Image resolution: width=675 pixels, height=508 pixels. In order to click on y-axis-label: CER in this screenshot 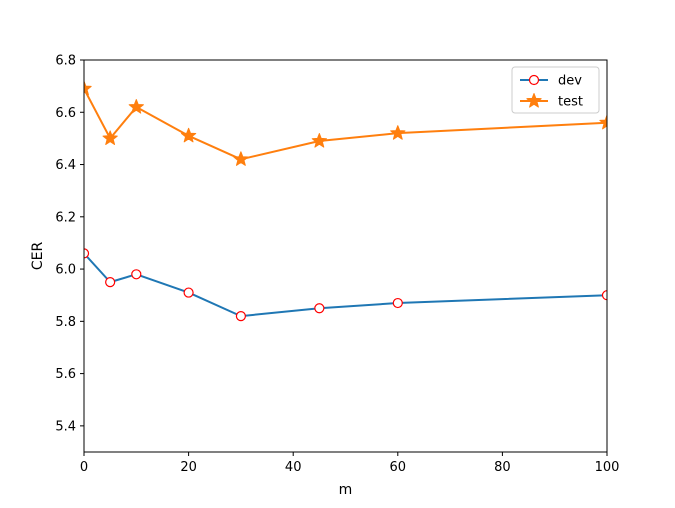, I will do `click(38, 256)`.